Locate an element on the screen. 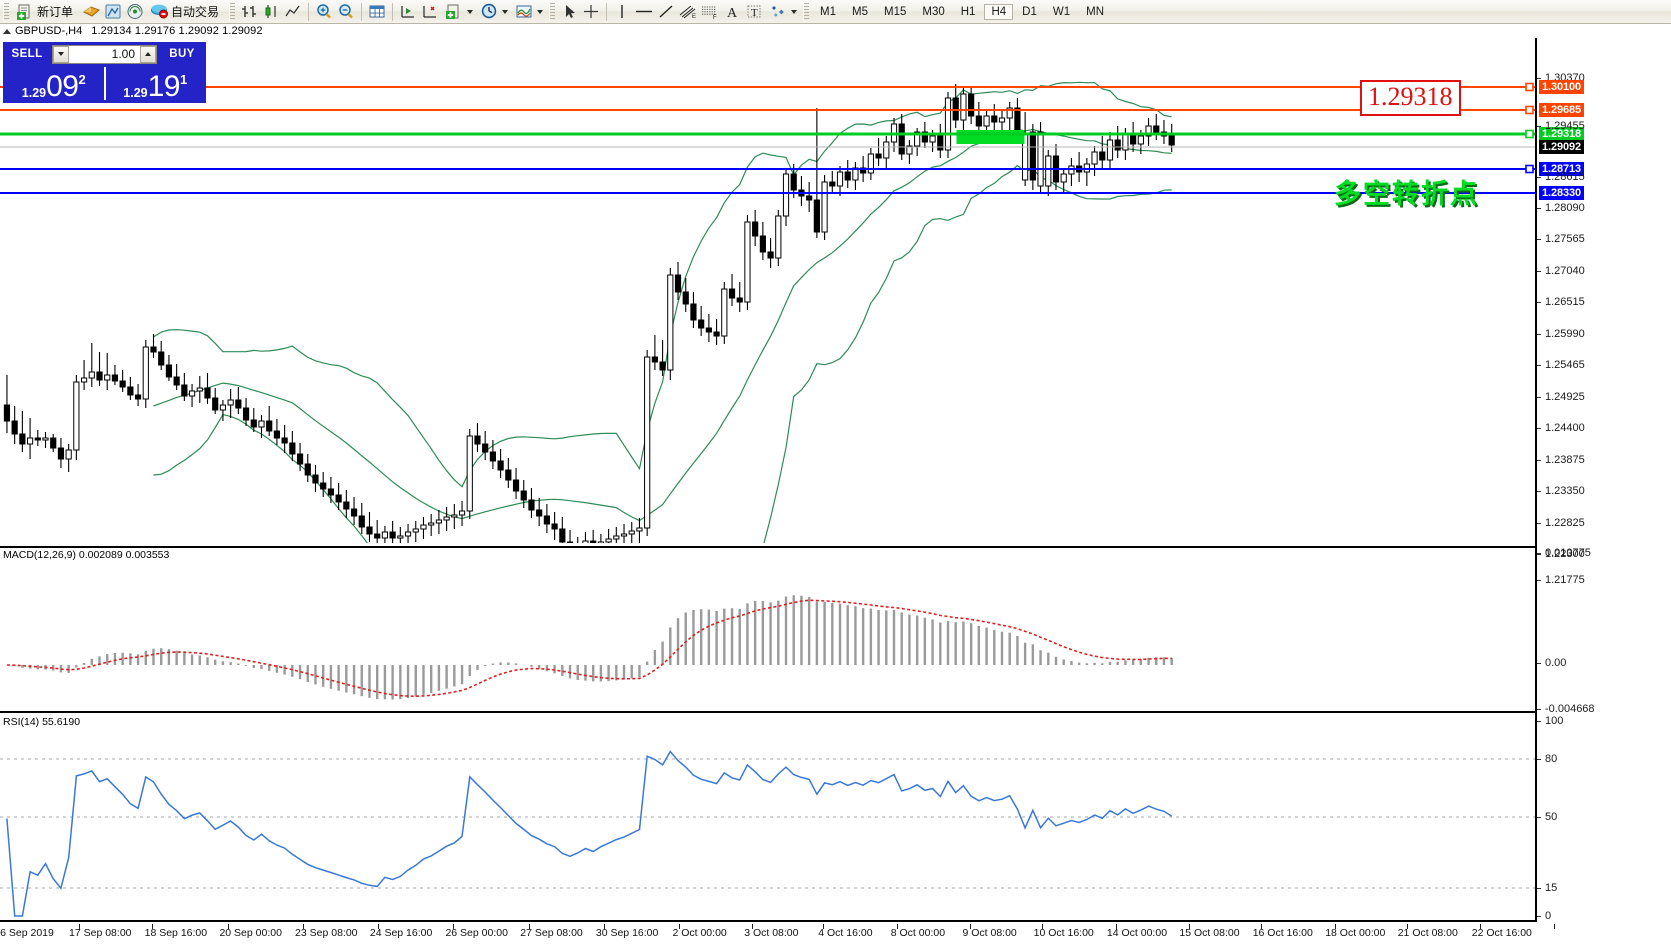 This screenshot has height=947, width=1671. symbol-name: GBPUSD-,H4 is located at coordinates (49, 31).